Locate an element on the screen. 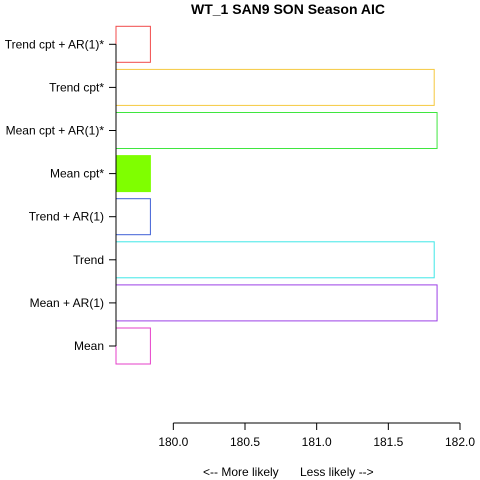 The image size is (480, 480). bar-trend is located at coordinates (275, 260).